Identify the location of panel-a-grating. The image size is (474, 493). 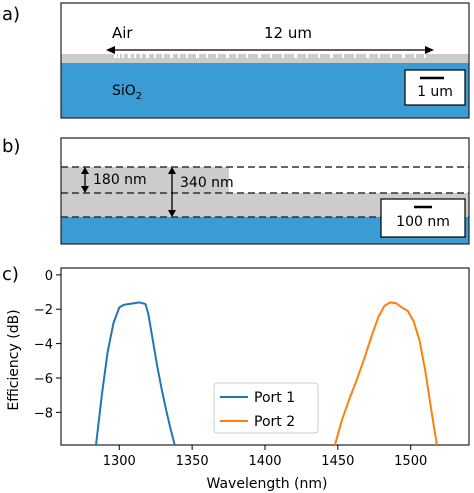
(270, 56).